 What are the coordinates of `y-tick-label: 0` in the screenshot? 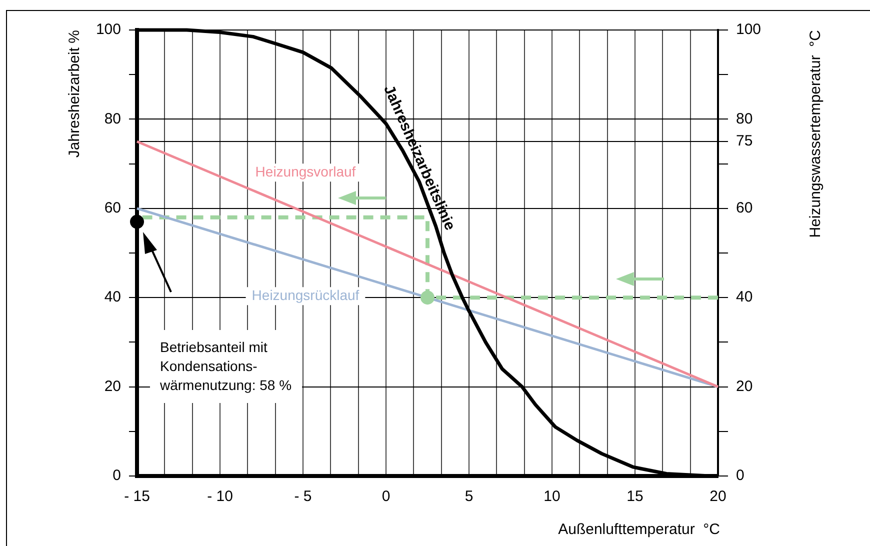 It's located at (116, 475).